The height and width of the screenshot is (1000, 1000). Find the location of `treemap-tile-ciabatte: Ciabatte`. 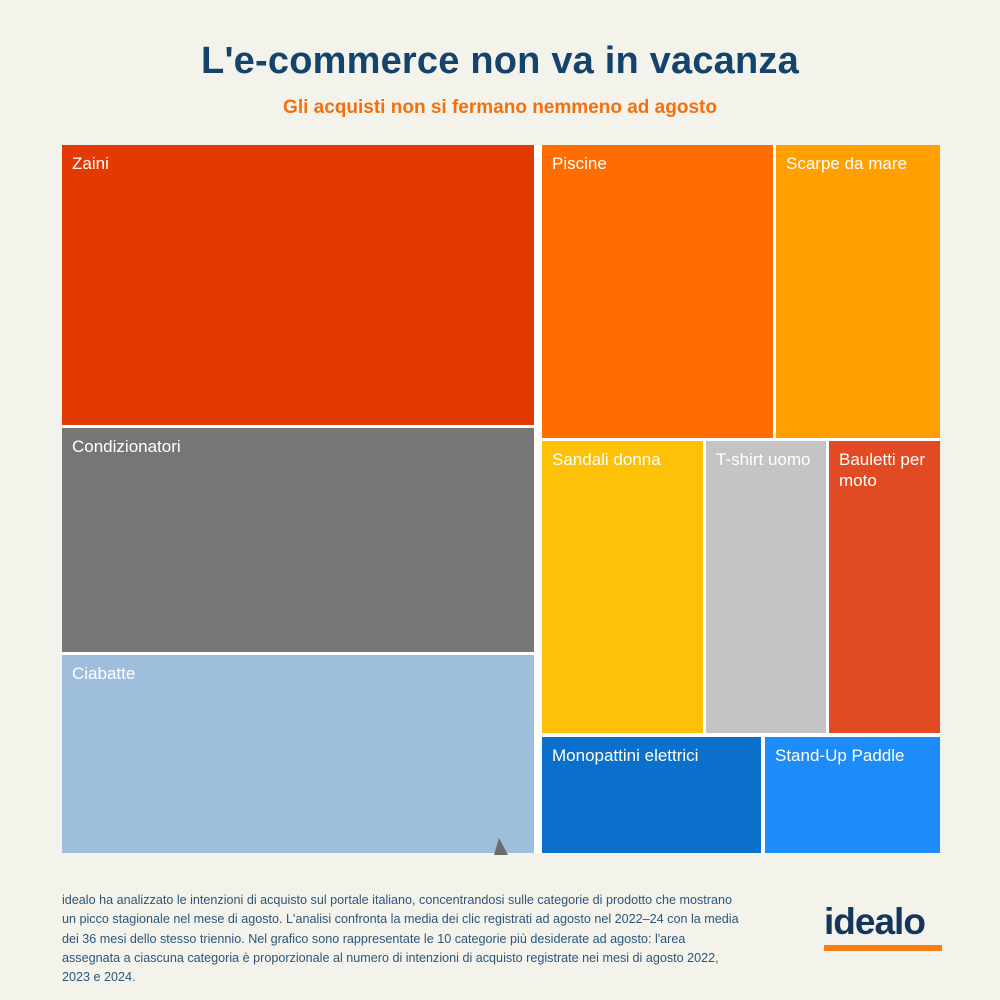

treemap-tile-ciabatte: Ciabatte is located at coordinates (298, 754).